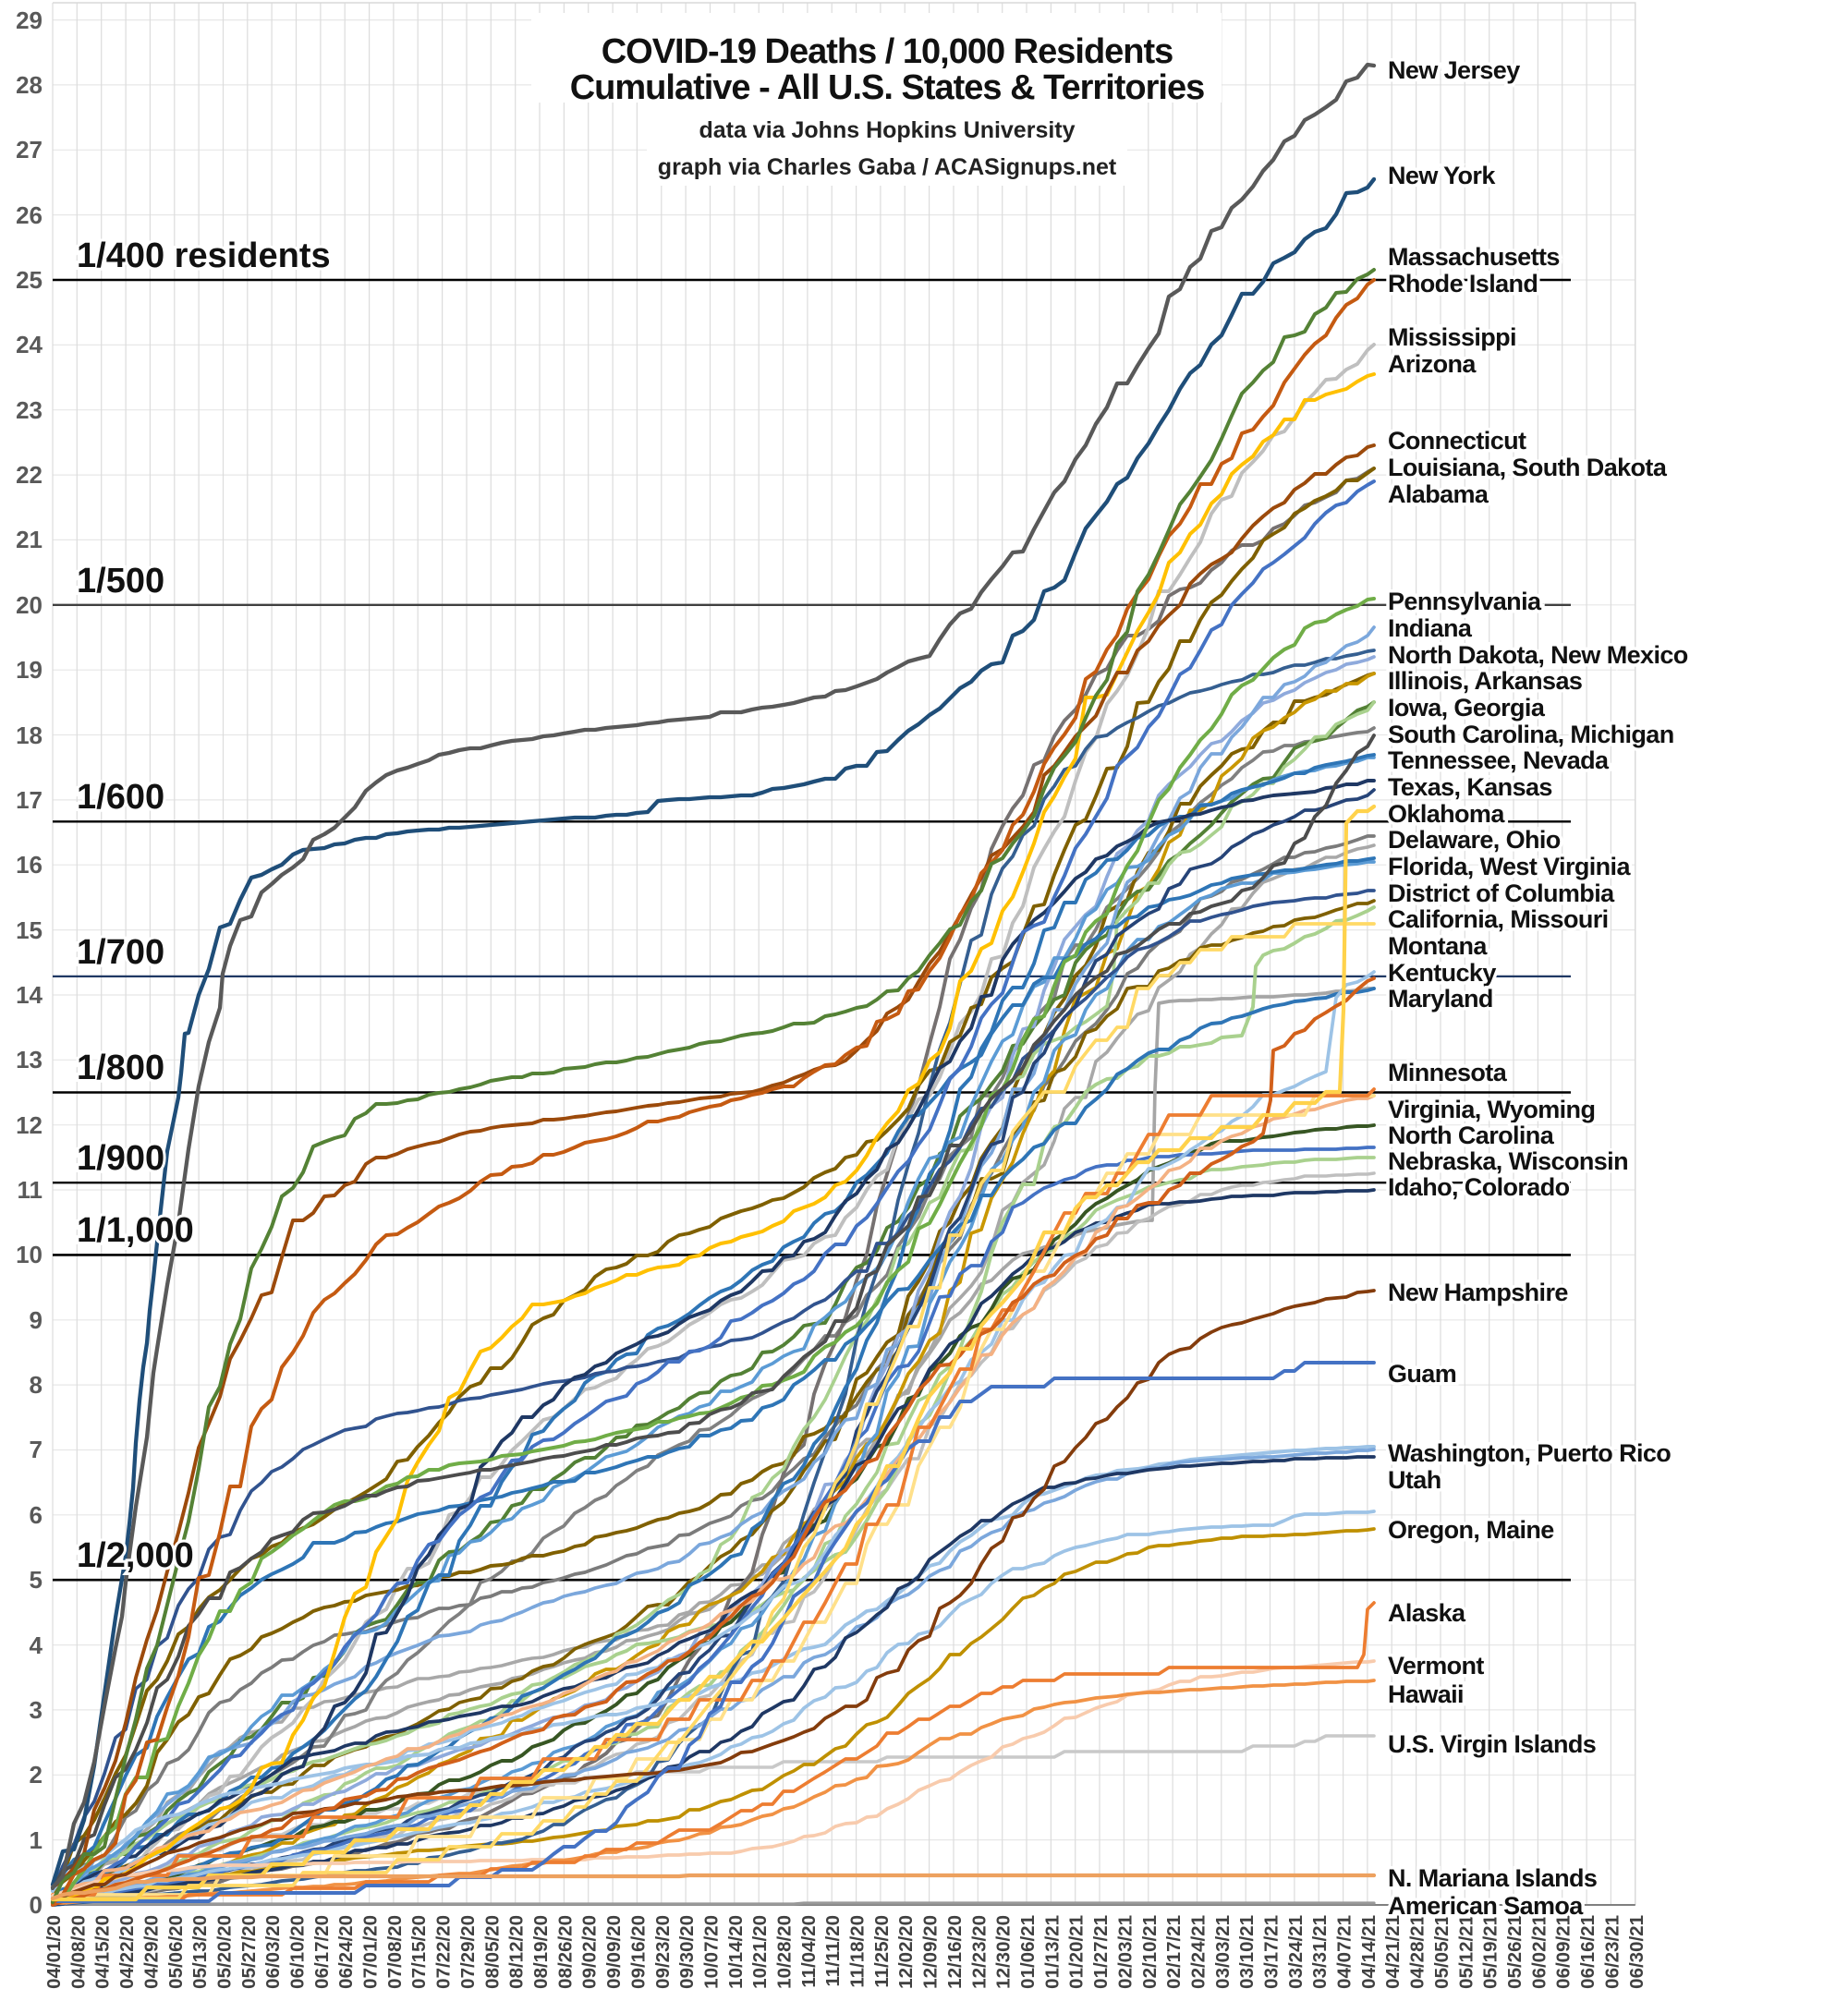  What do you see at coordinates (517, 1952) in the screenshot?
I see `svg-text: 08/12/20` at bounding box center [517, 1952].